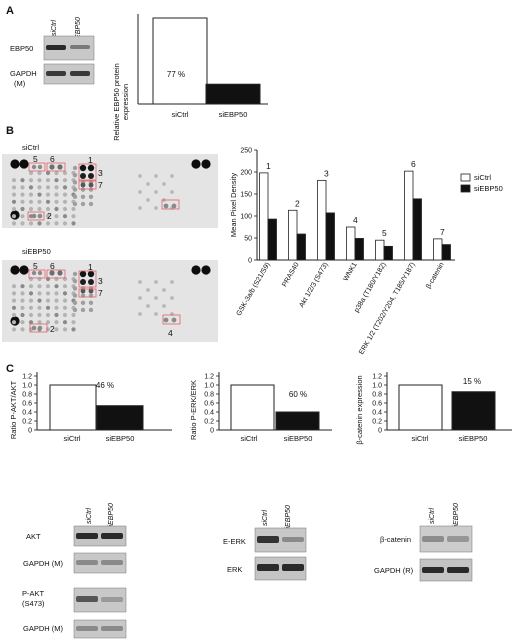 This screenshot has width=520, height=642. Describe the element at coordinates (100, 281) in the screenshot. I see `spot-number-3: 3` at that location.